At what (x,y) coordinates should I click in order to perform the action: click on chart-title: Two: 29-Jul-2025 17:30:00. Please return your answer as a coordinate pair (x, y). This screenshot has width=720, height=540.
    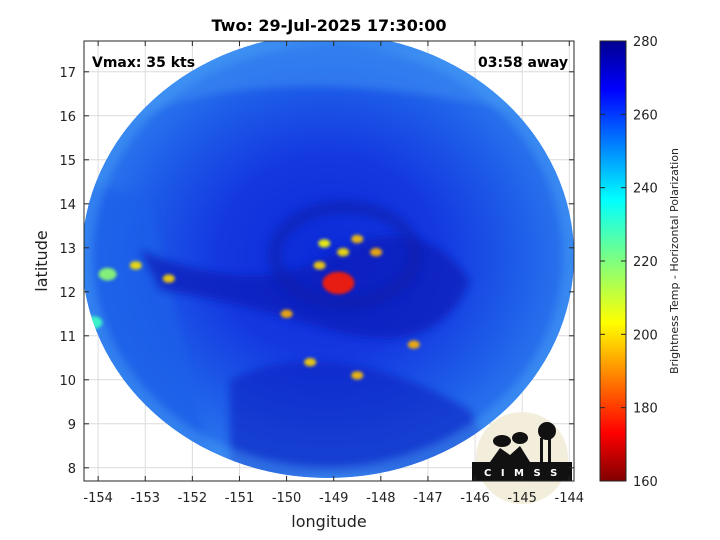
    Looking at the image, I should click on (329, 25).